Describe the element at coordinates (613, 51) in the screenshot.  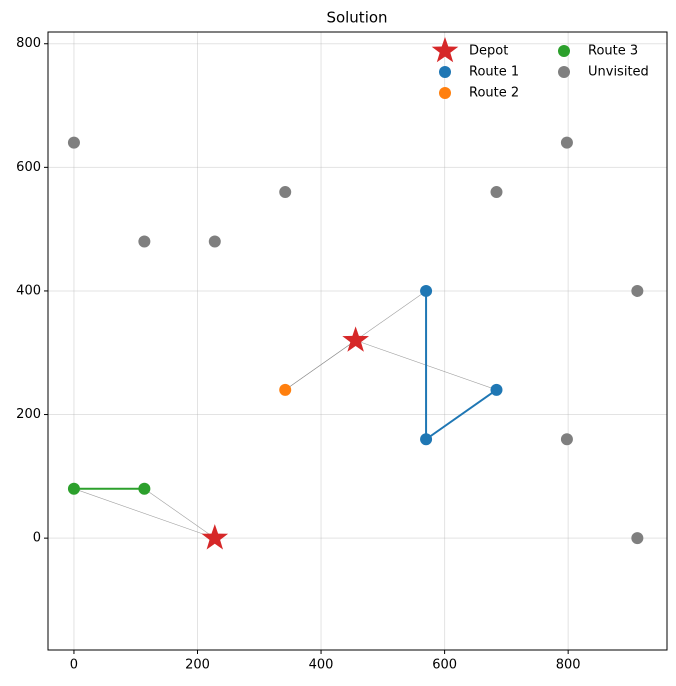
I see `legend-label: Route 3` at that location.